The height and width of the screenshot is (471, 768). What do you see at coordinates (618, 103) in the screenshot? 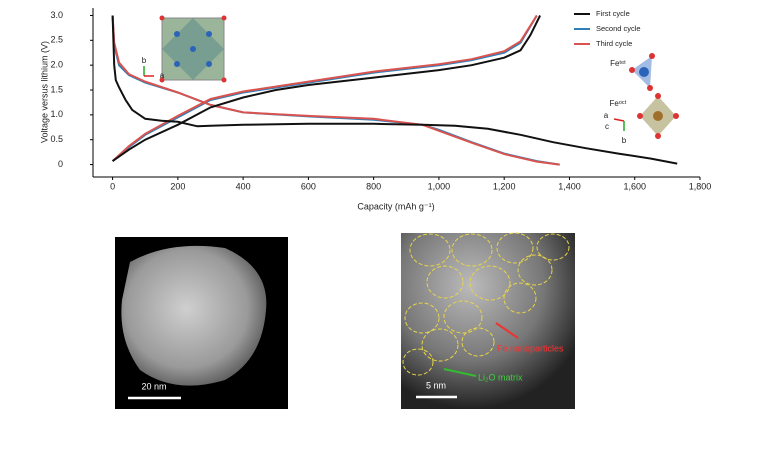
I see `annotation: Feᵒᶜᵗ` at bounding box center [618, 103].